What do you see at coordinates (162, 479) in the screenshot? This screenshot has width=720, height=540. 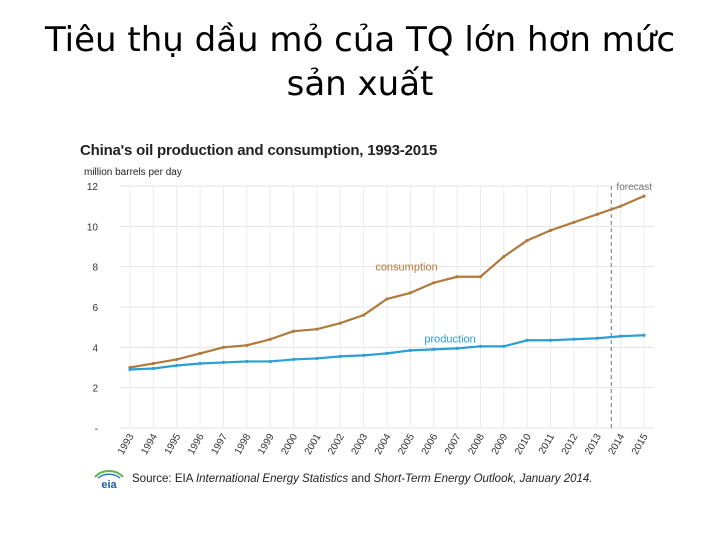 I see `source-prefix: Source: EIA` at bounding box center [162, 479].